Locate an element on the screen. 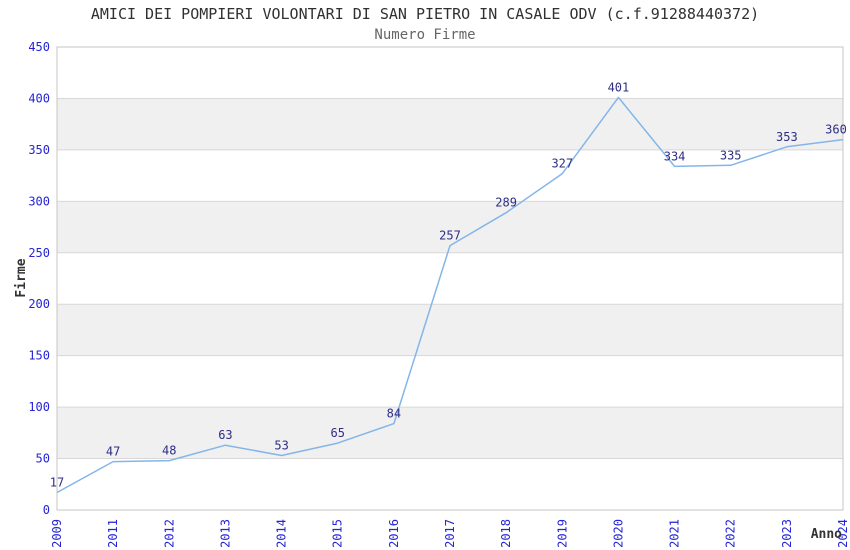  y-tick-label: 350 is located at coordinates (39, 150).